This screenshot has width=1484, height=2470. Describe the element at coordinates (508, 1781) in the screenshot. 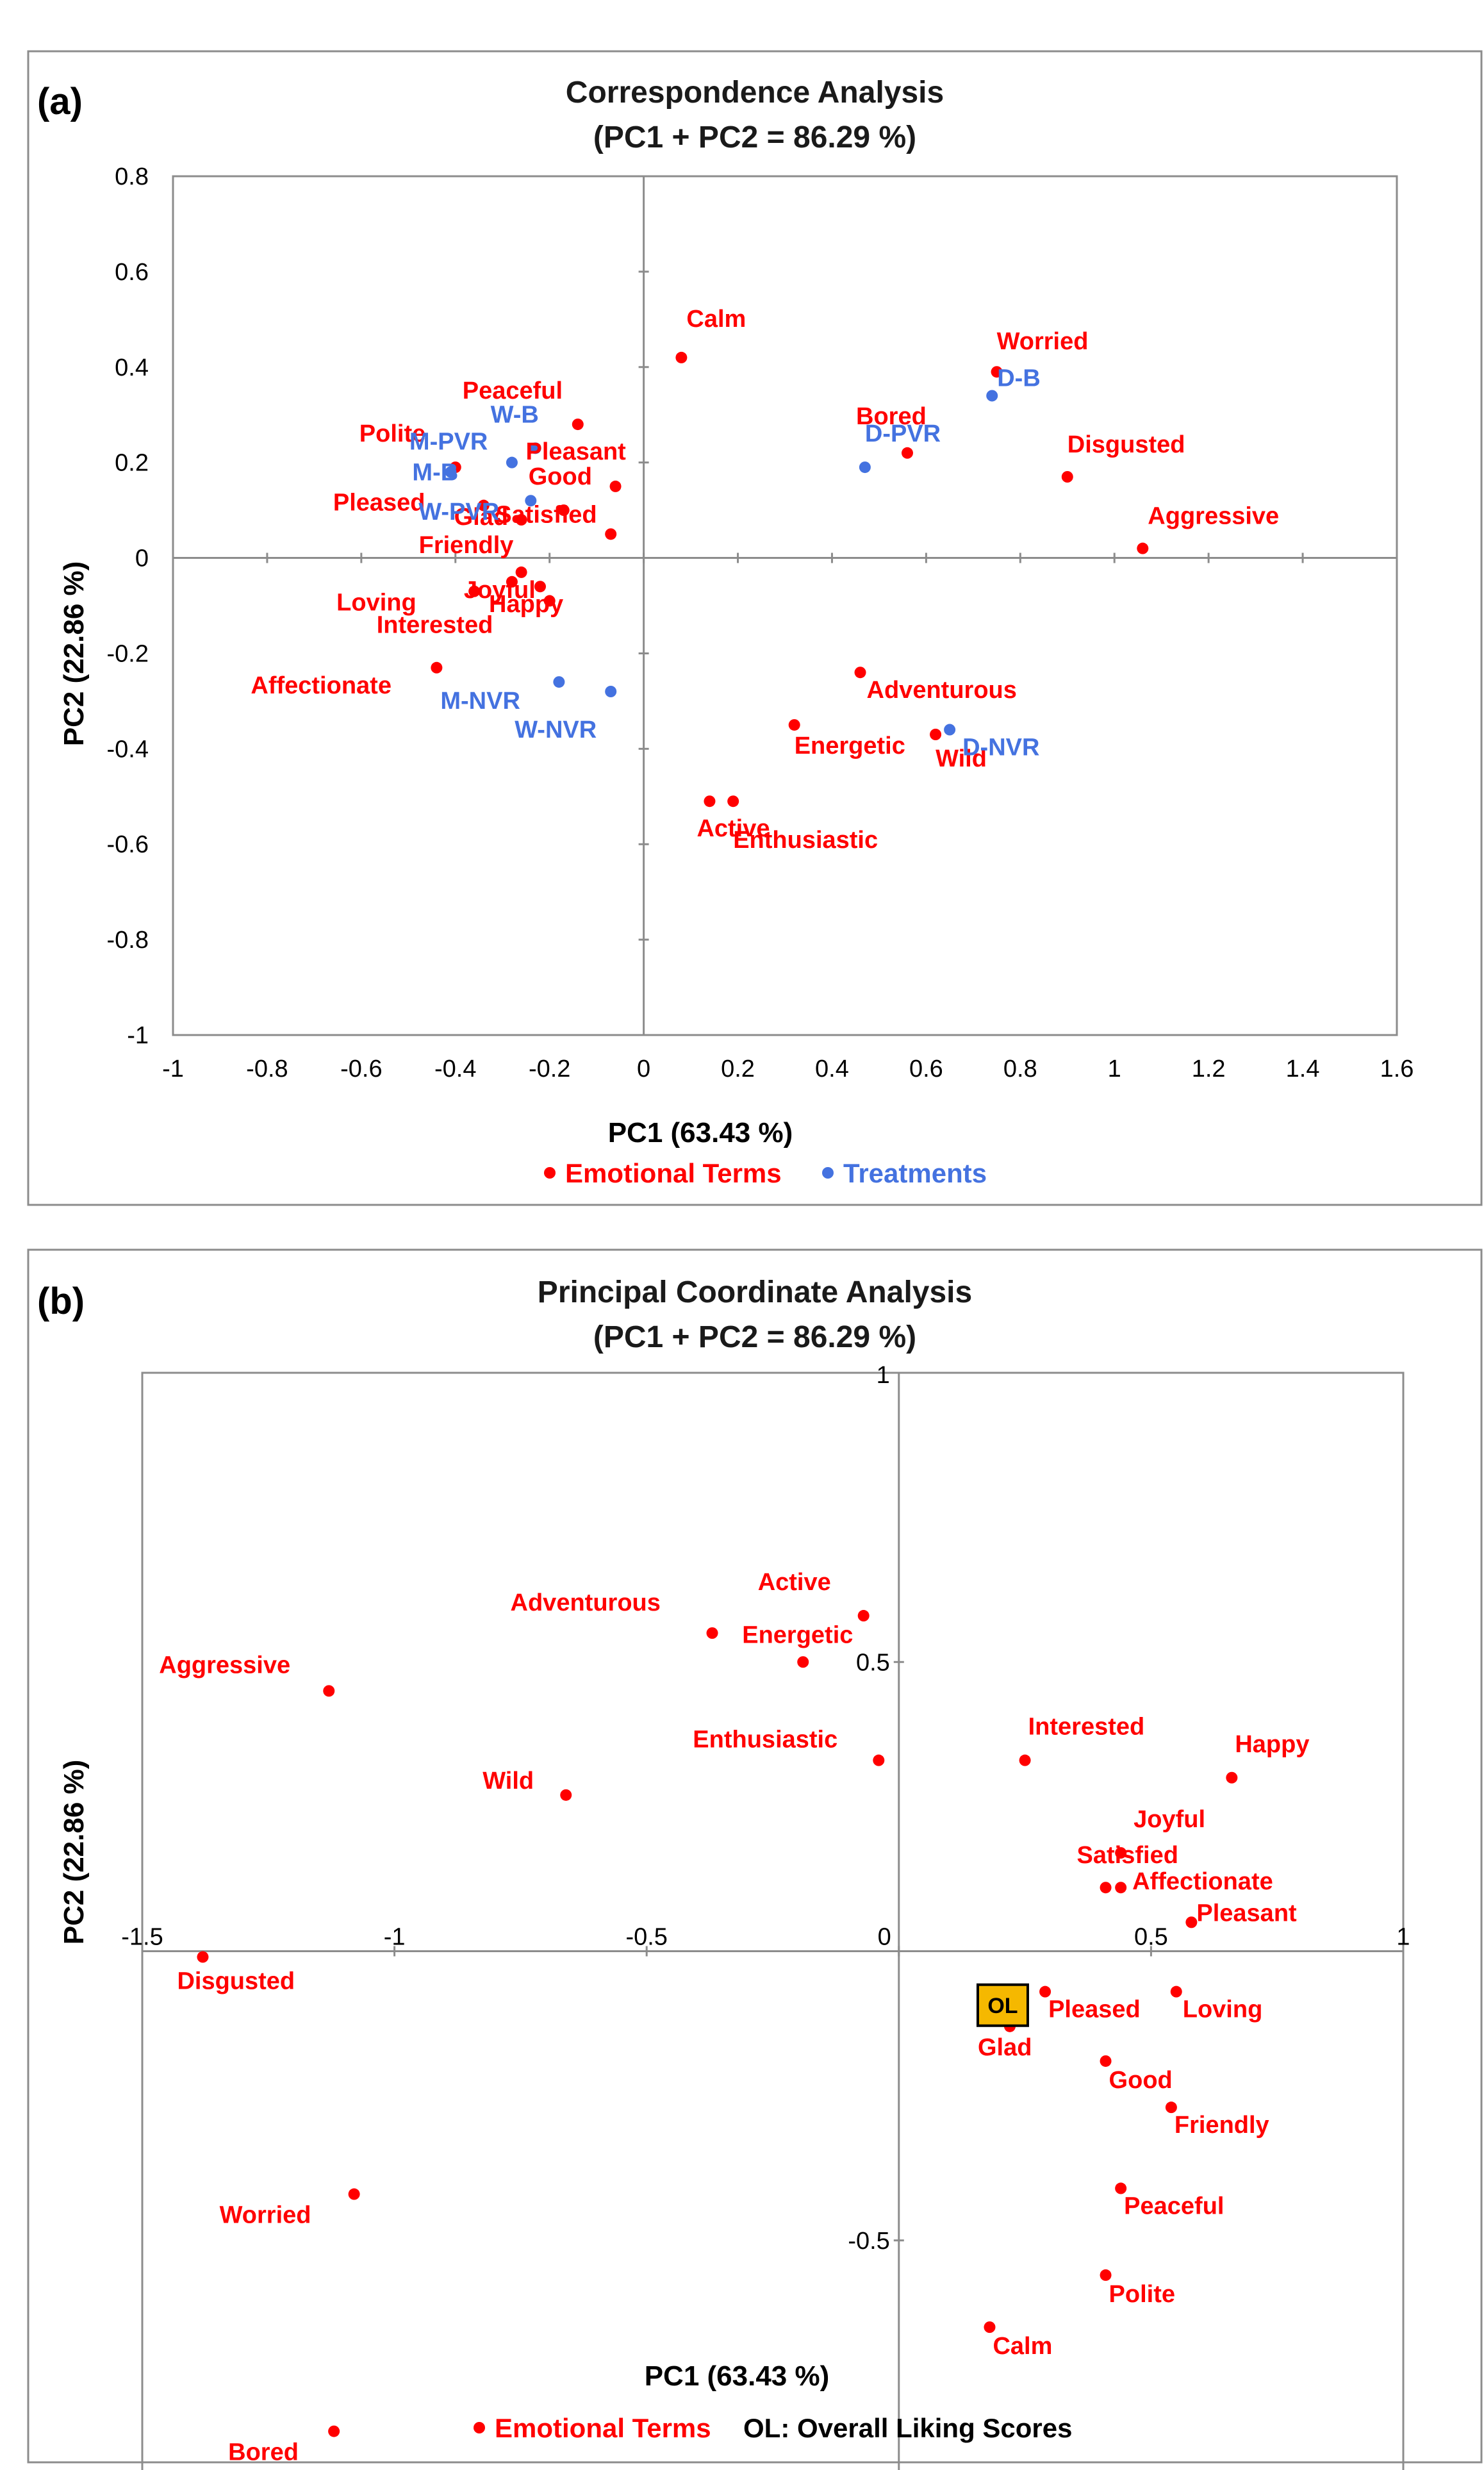

I see `point-label-wild: Wild` at that location.